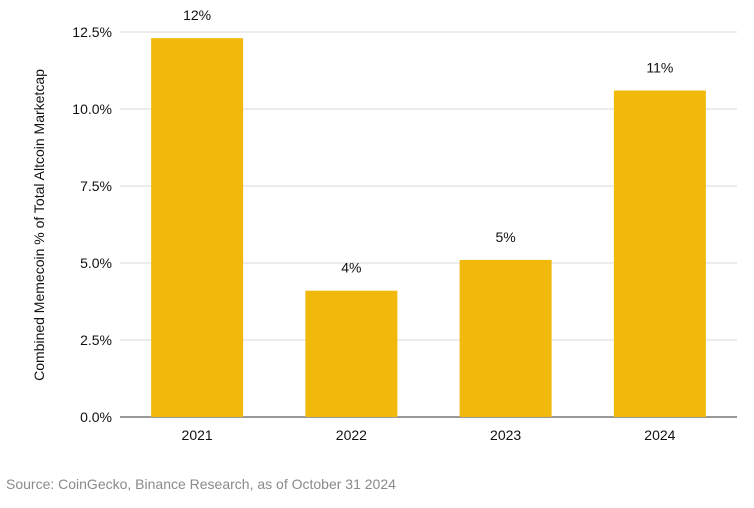  I want to click on x-tick-label: 2023, so click(505, 435).